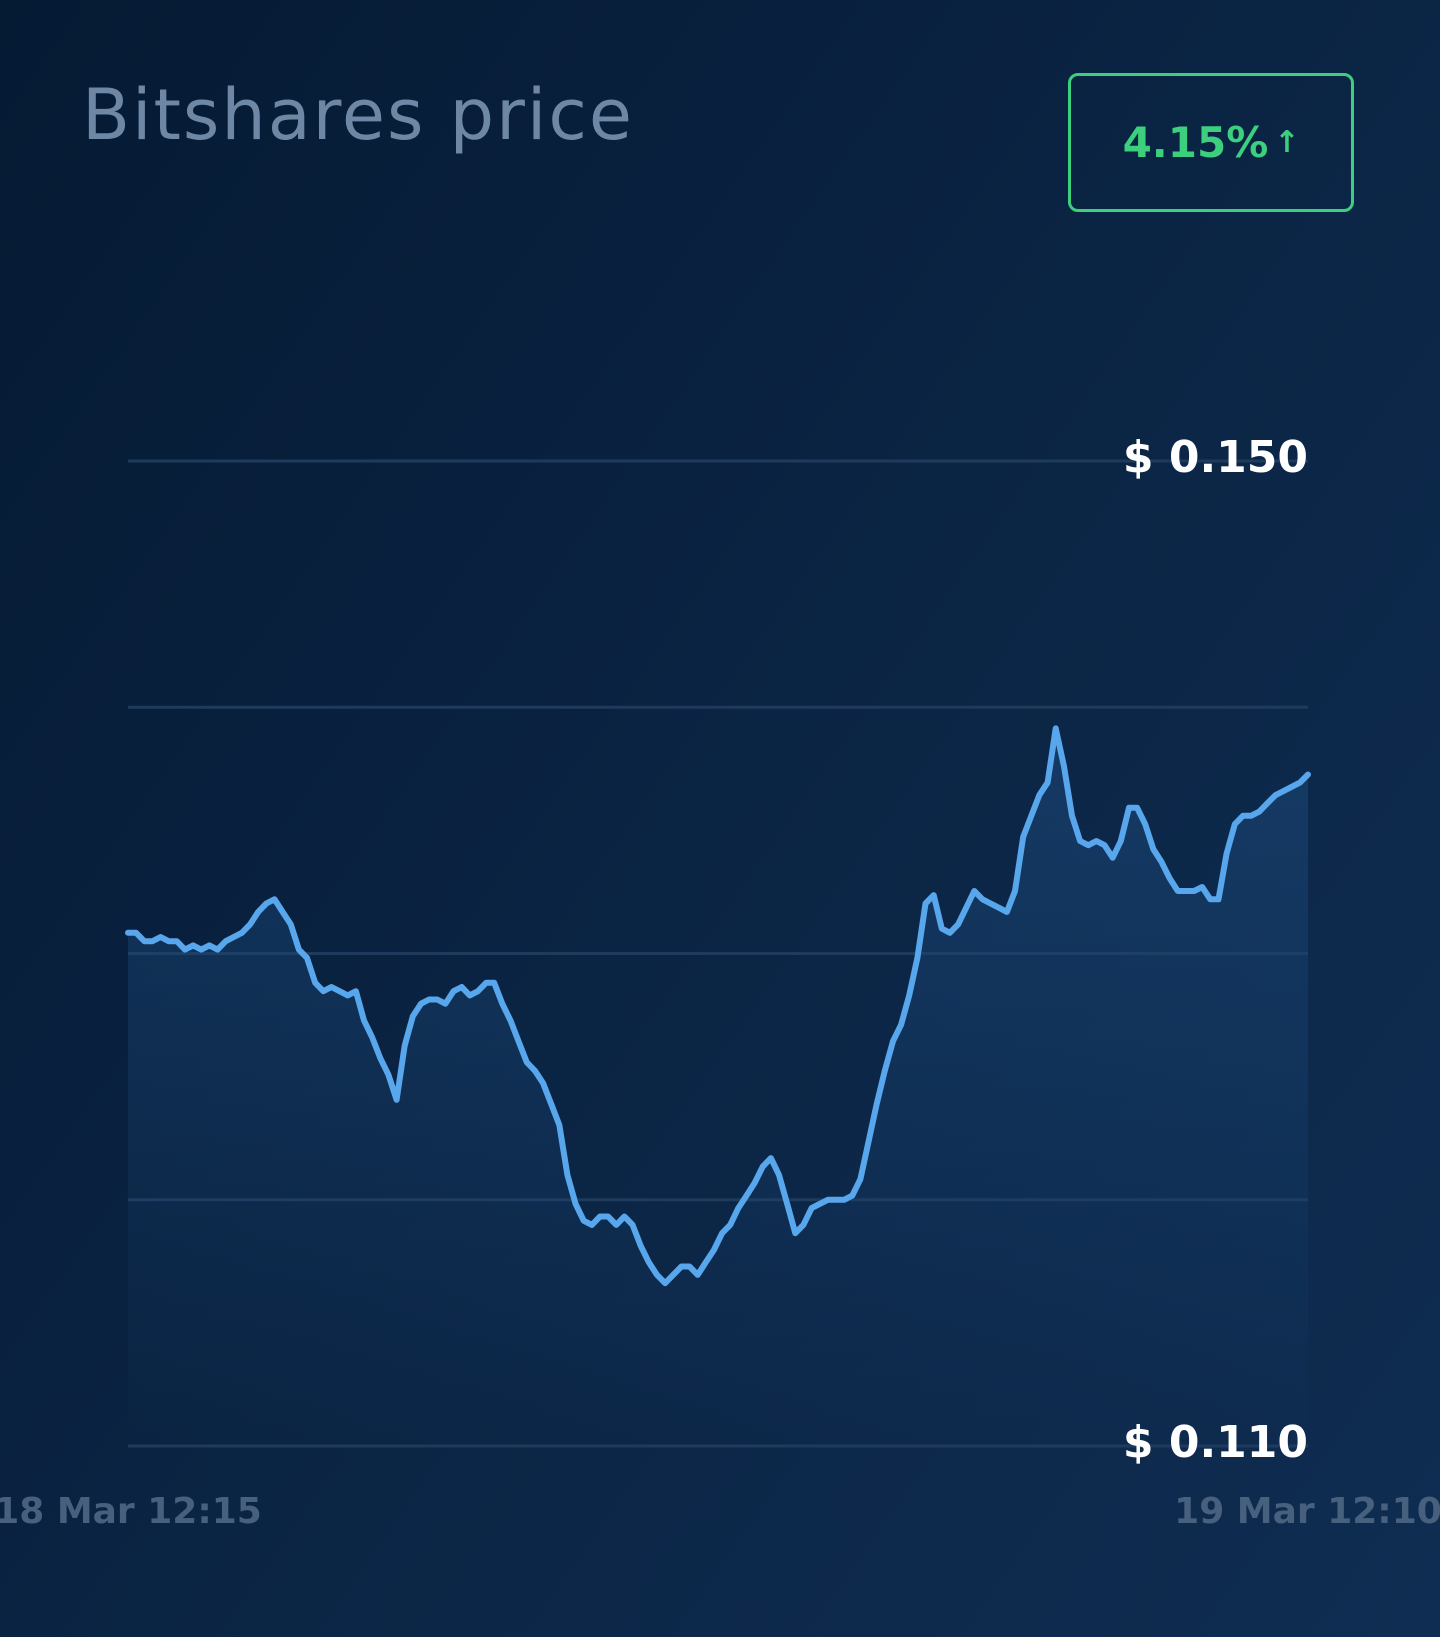 The height and width of the screenshot is (1637, 1440). I want to click on arrow-up-icon: ↑, so click(1287, 142).